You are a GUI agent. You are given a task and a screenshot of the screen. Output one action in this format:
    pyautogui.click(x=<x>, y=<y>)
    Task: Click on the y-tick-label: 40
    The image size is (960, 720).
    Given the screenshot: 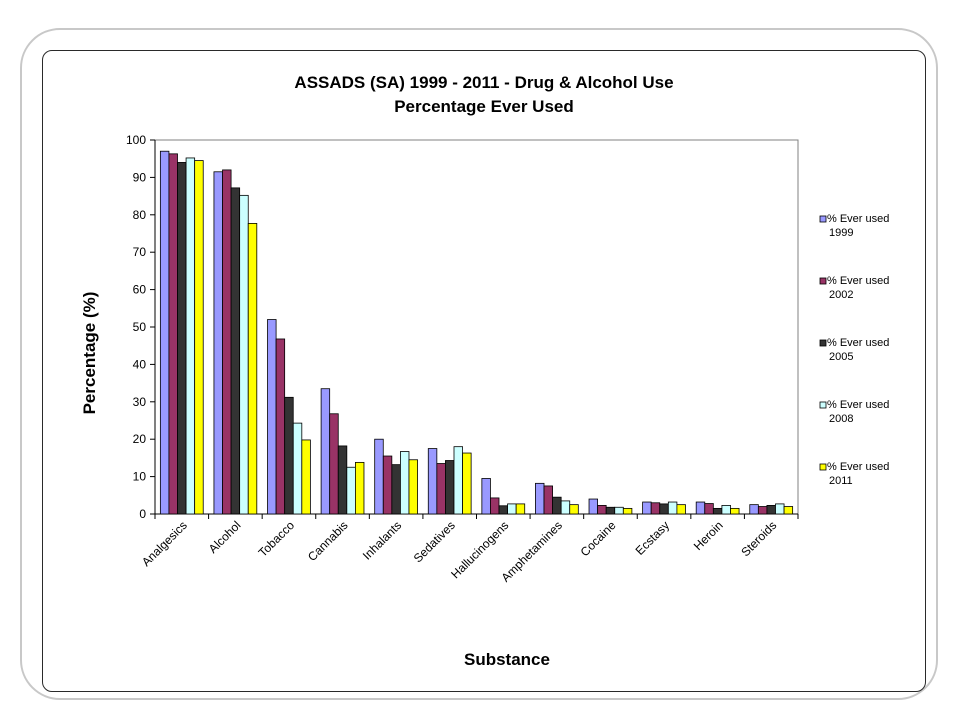 What is the action you would take?
    pyautogui.click(x=140, y=364)
    